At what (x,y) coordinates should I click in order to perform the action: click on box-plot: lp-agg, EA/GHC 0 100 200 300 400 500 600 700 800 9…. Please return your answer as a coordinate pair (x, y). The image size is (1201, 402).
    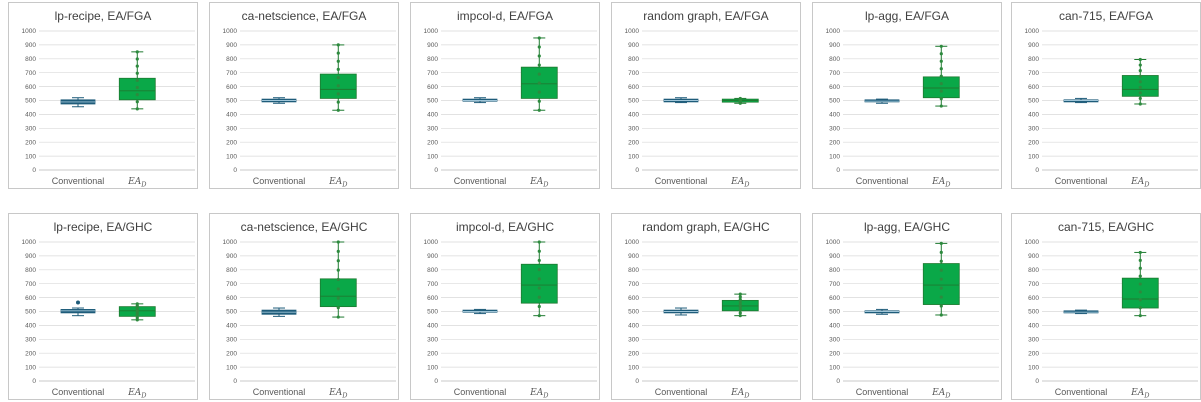
    Looking at the image, I should click on (912, 309).